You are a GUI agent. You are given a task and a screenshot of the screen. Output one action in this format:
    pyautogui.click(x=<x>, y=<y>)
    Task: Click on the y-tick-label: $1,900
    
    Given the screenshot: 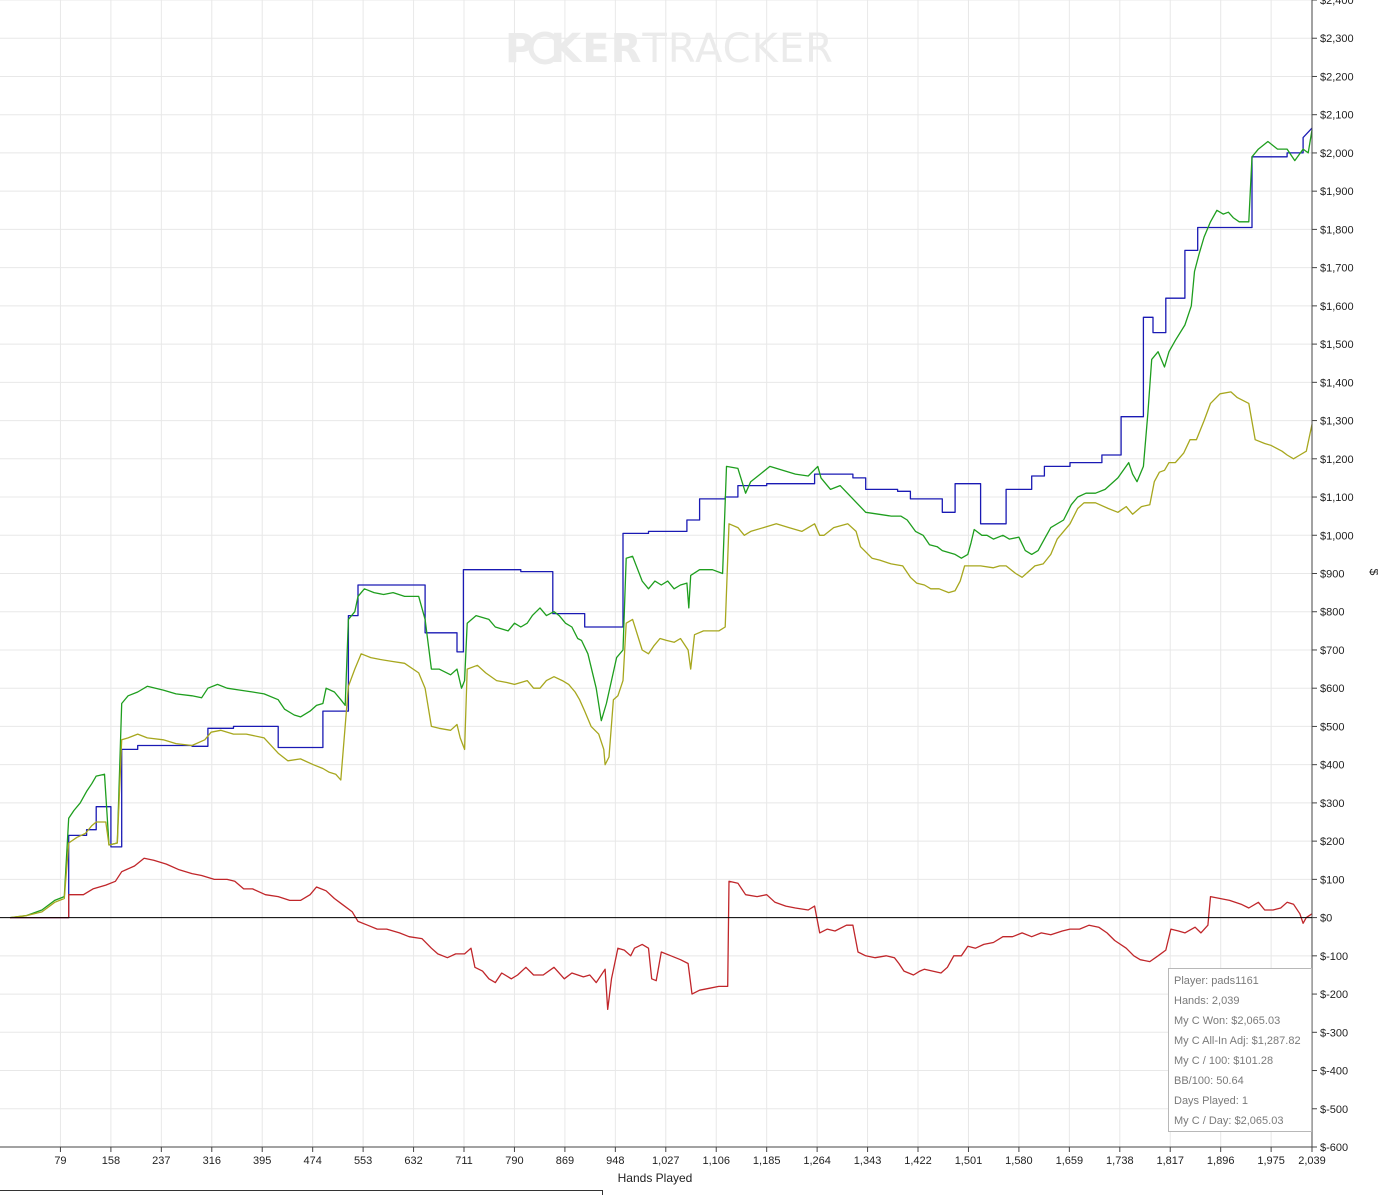 What is the action you would take?
    pyautogui.click(x=1337, y=192)
    